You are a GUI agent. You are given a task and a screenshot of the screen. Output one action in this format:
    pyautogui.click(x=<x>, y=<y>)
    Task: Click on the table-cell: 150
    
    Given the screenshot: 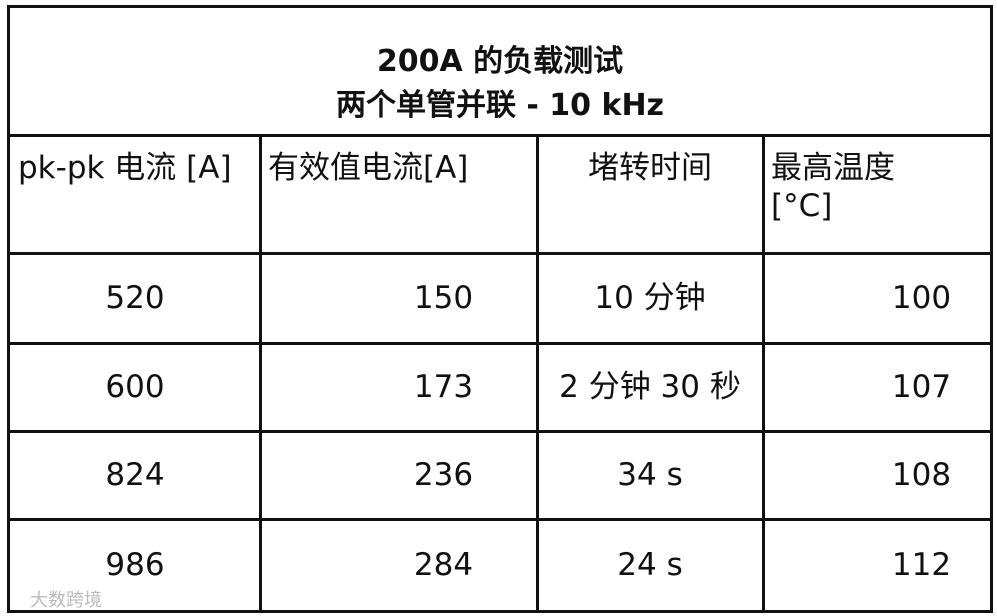 What is the action you would take?
    pyautogui.click(x=443, y=298)
    